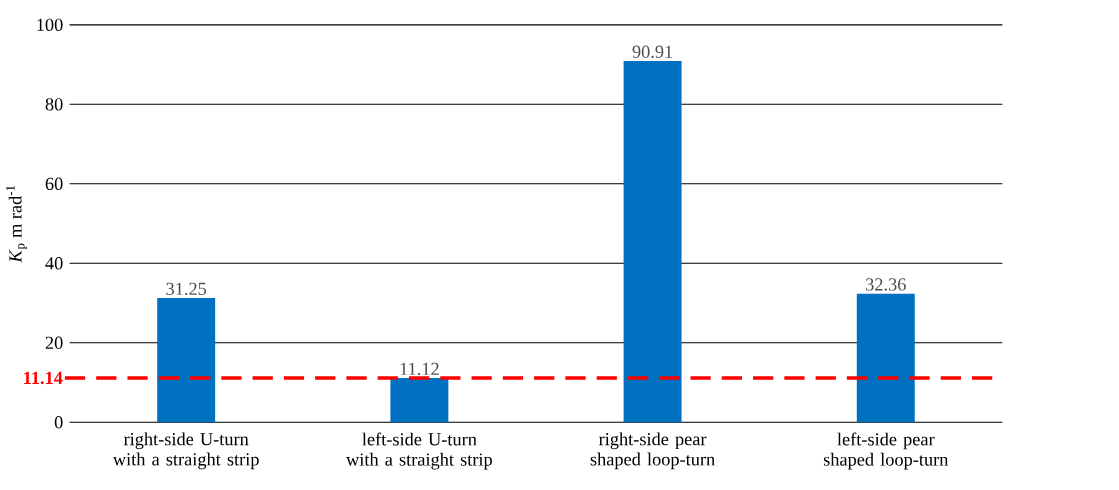  I want to click on x-tick-label: left-side U-turn with a straight strip, so click(419, 451).